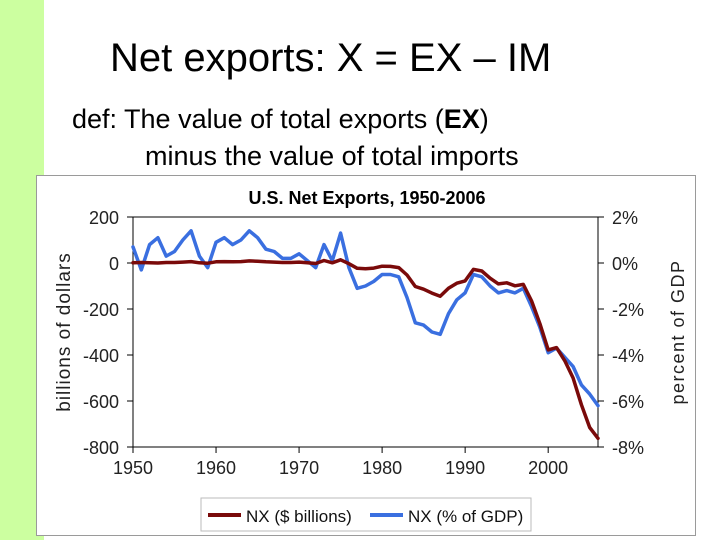 The height and width of the screenshot is (540, 720). What do you see at coordinates (340, 462) in the screenshot?
I see `x-axis: 1950 1960 1970 1980 1990 2000` at bounding box center [340, 462].